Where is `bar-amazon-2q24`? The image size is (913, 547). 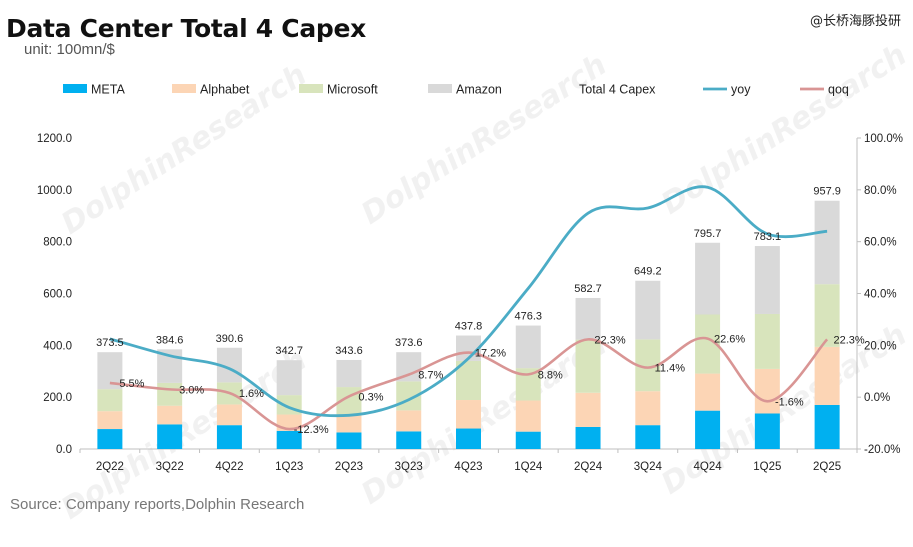
bar-amazon-2q24 is located at coordinates (588, 318).